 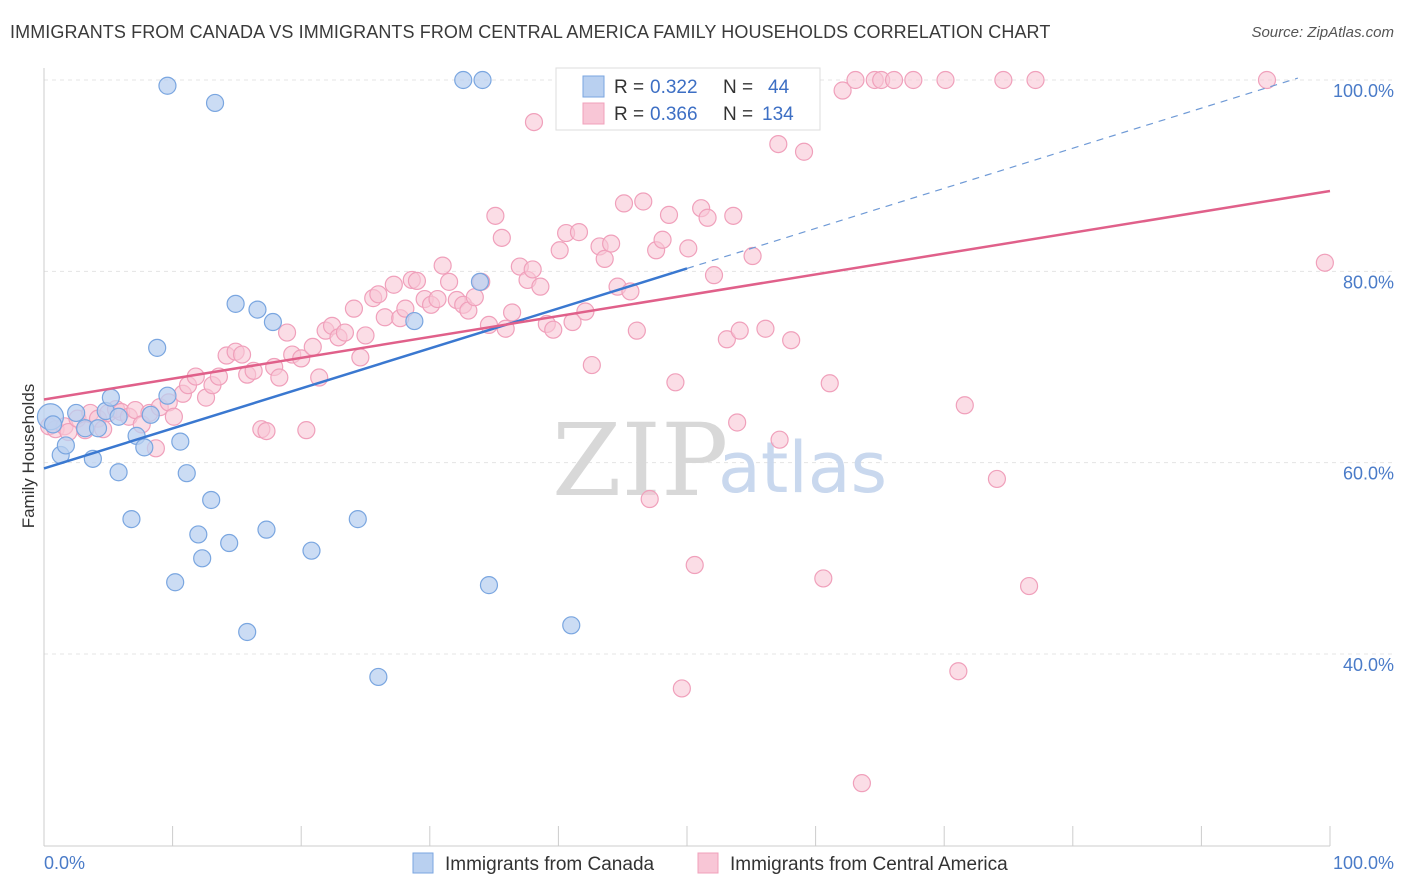 I want to click on legend-swatch-canada, so click(x=593, y=86).